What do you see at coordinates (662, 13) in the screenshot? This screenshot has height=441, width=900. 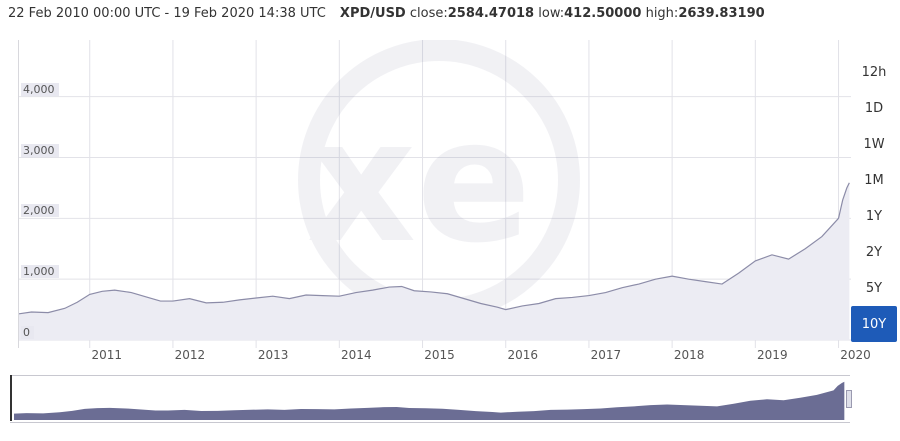 I see `high-label: high:` at bounding box center [662, 13].